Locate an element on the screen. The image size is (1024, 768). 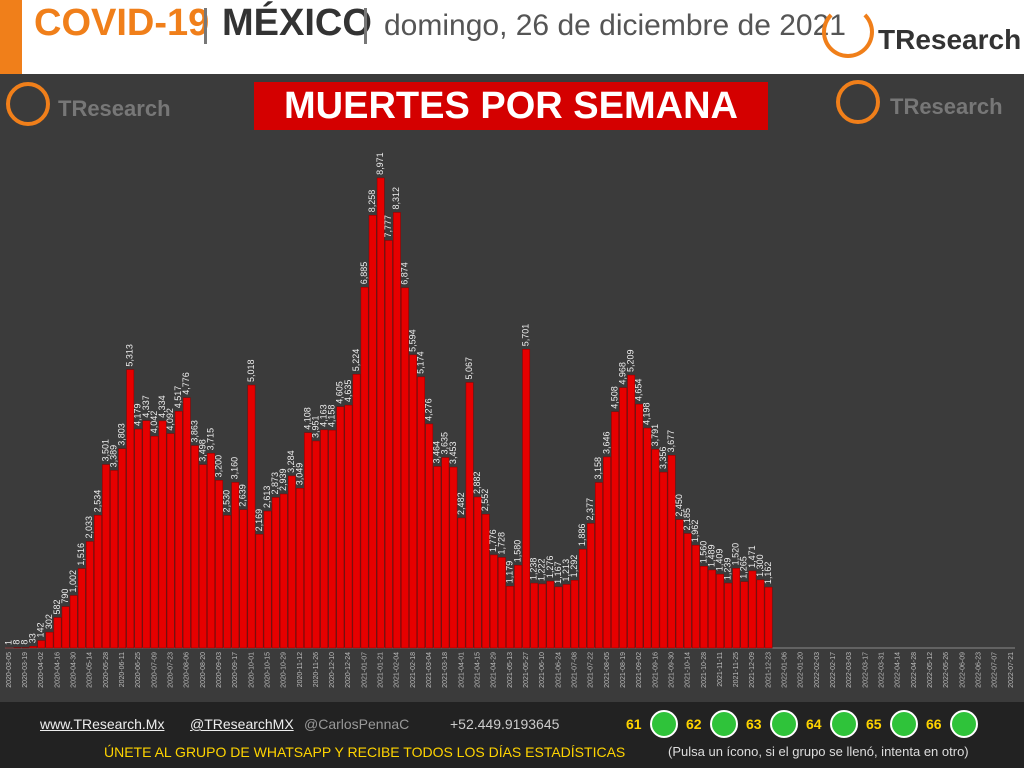
value-label: 2,882 is located at coordinates (477, 482).